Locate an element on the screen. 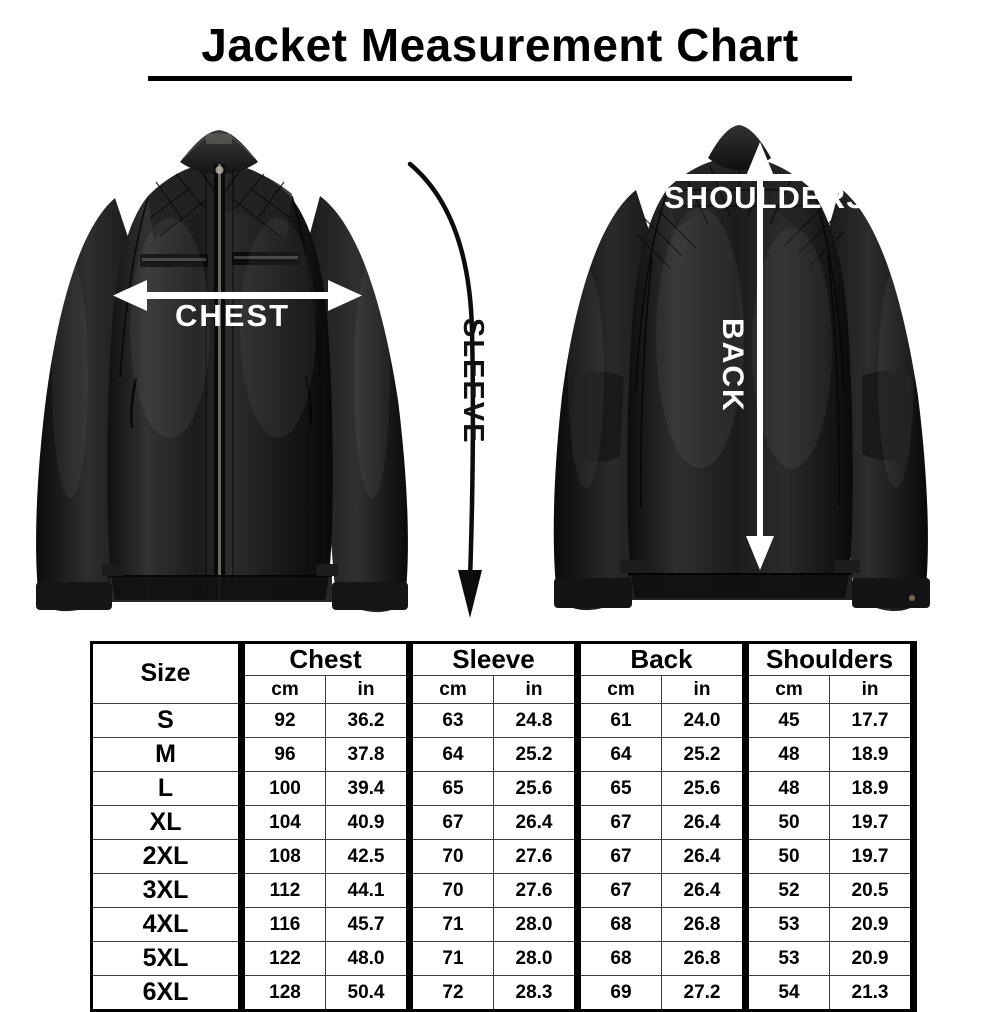  cell-shoulders-in: 21.3 is located at coordinates (873, 993).